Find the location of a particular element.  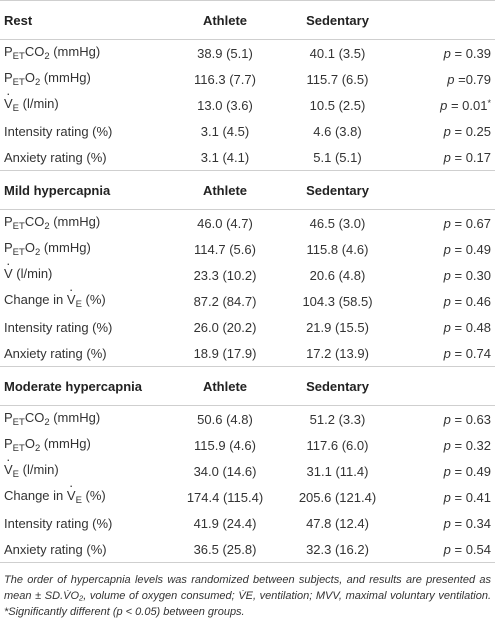

p-value: p = 0.63 is located at coordinates (445, 418).